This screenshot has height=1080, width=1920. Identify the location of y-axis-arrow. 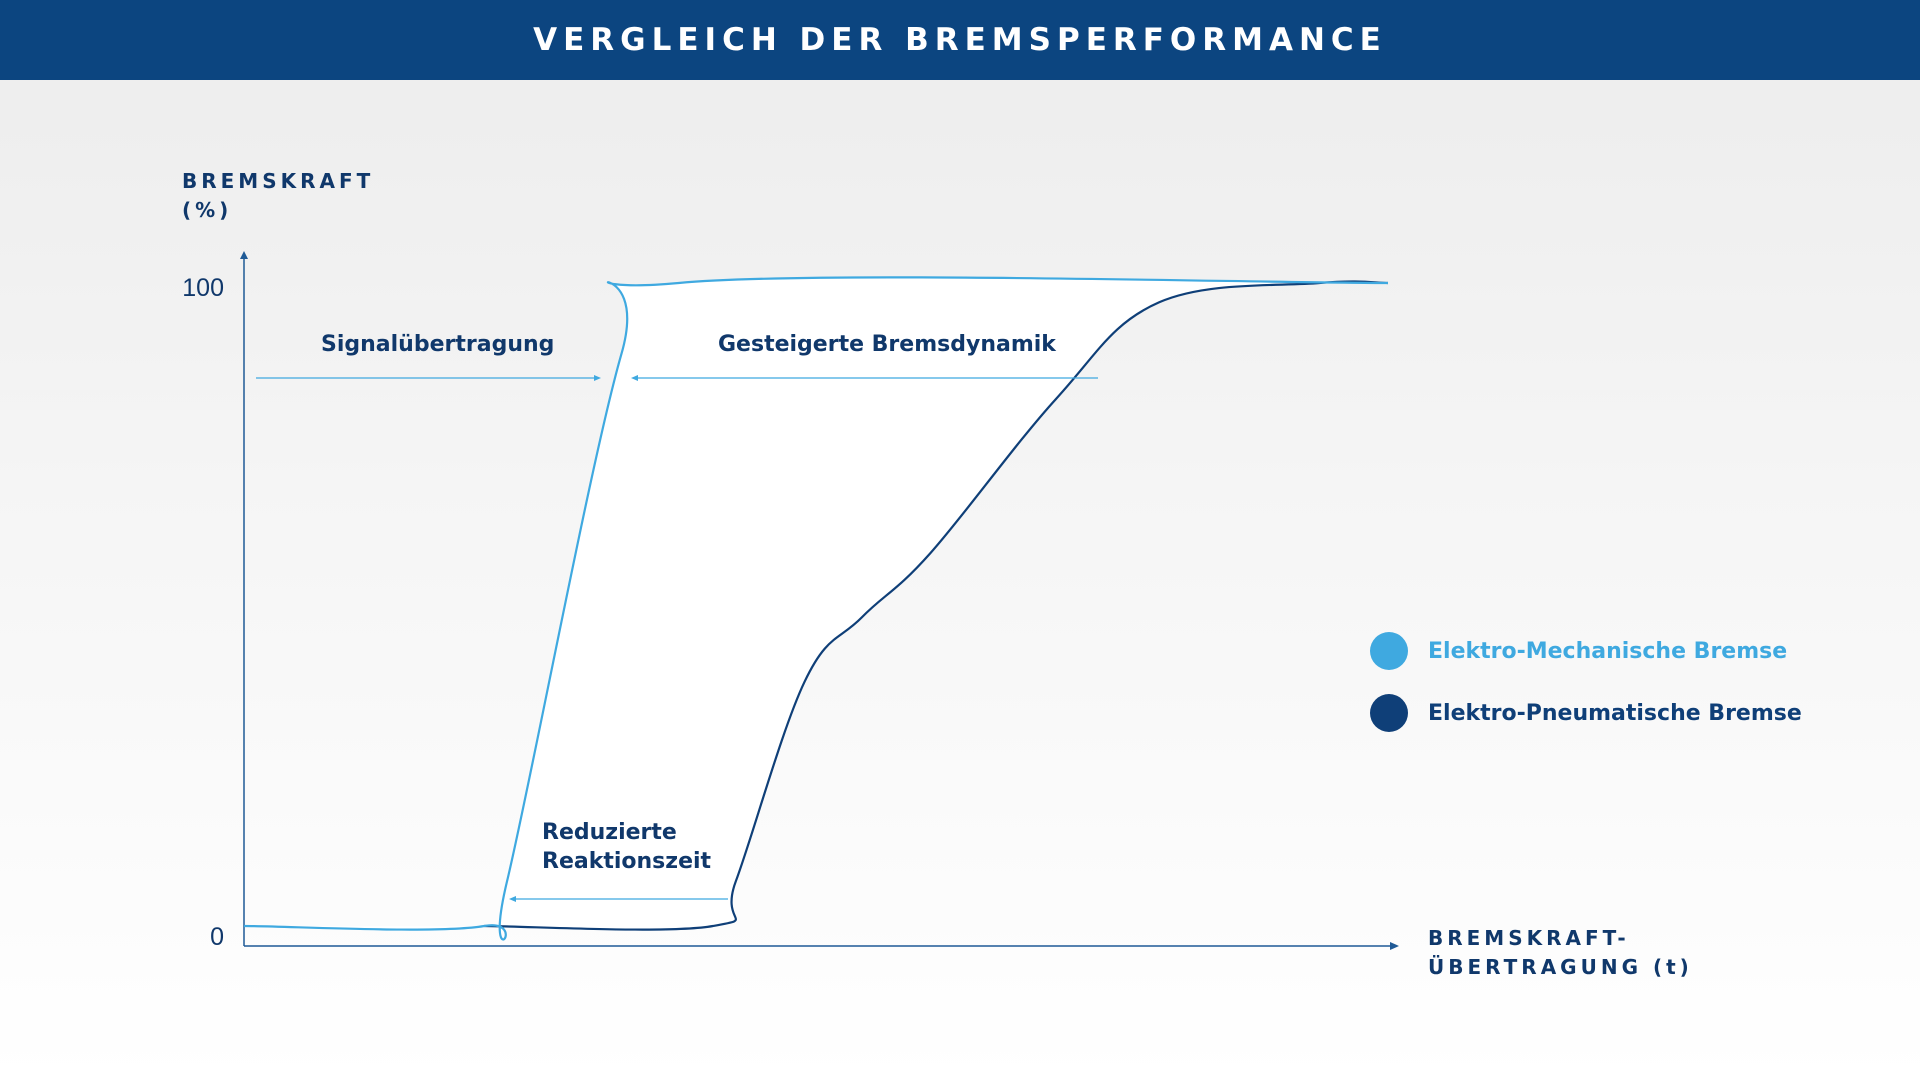
(244, 255).